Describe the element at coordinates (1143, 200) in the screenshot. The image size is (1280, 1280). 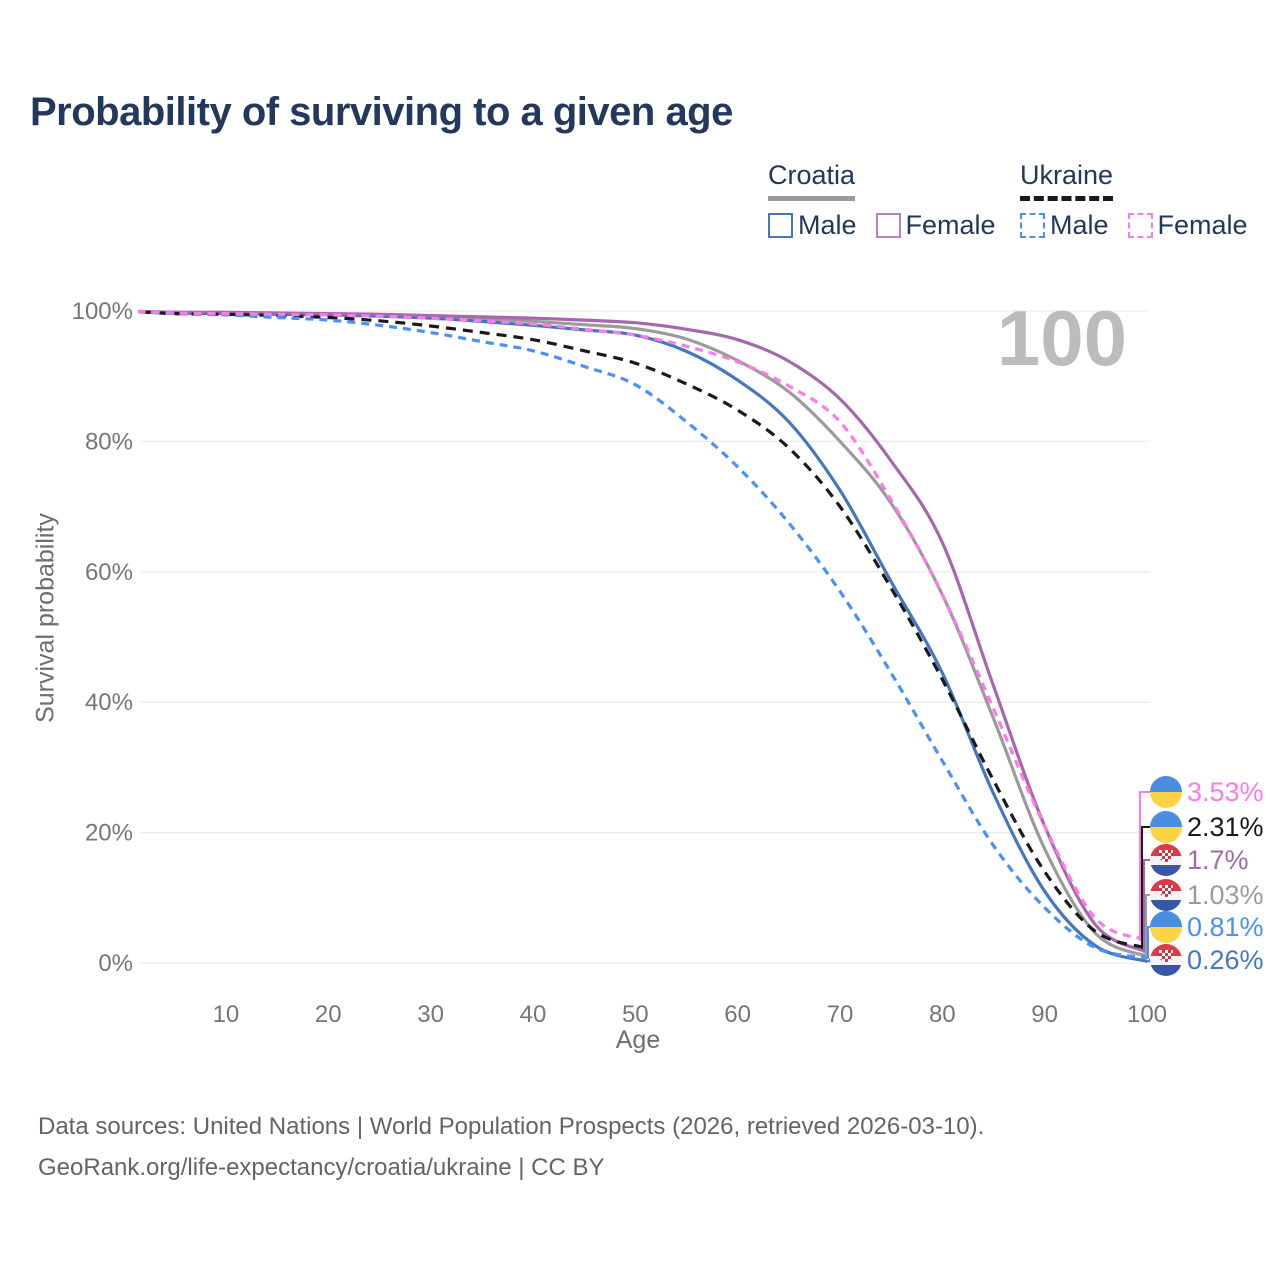
I see `legend-group-ukraine: Ukraine Male Female` at that location.